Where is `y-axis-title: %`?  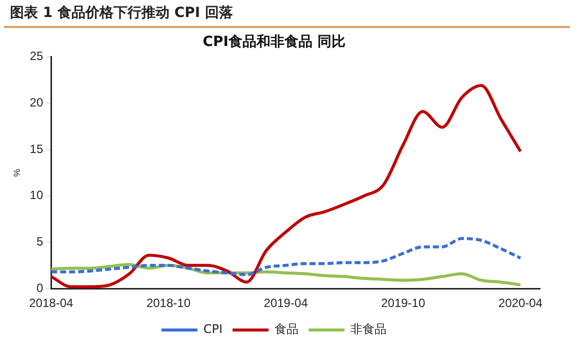 y-axis-title: % is located at coordinates (17, 172).